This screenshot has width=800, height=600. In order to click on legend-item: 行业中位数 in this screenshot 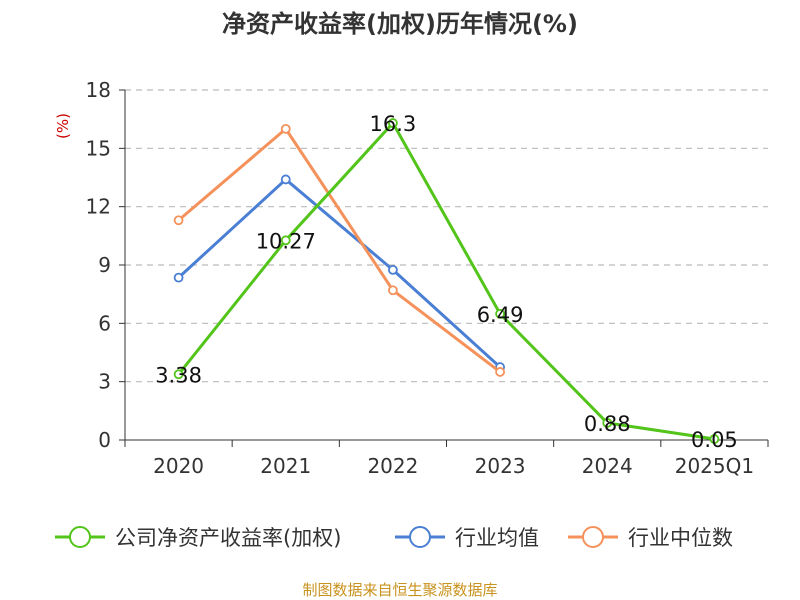, I will do `click(650, 538)`.